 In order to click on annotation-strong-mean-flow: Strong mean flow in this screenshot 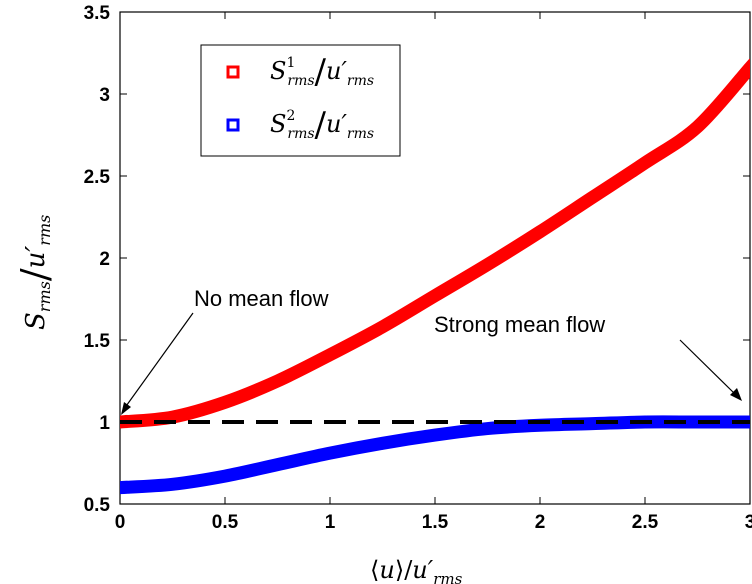, I will do `click(519, 324)`.